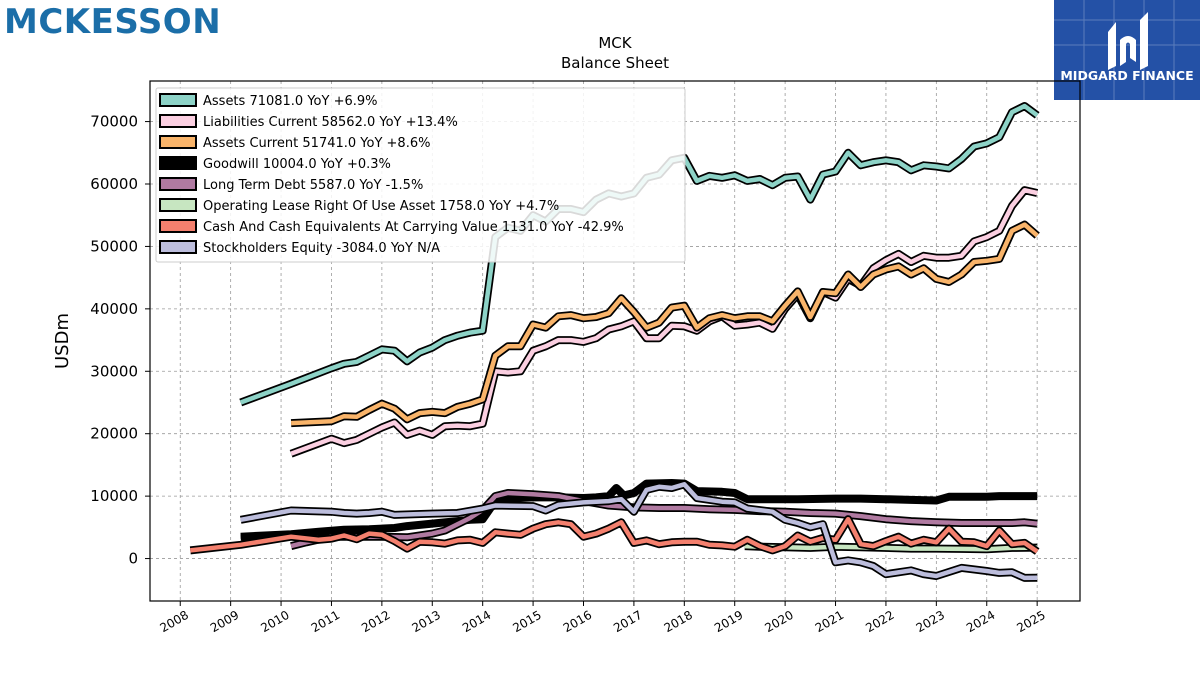 This screenshot has width=1200, height=675. What do you see at coordinates (980, 621) in the screenshot?
I see `x-tick-label: 2024` at bounding box center [980, 621].